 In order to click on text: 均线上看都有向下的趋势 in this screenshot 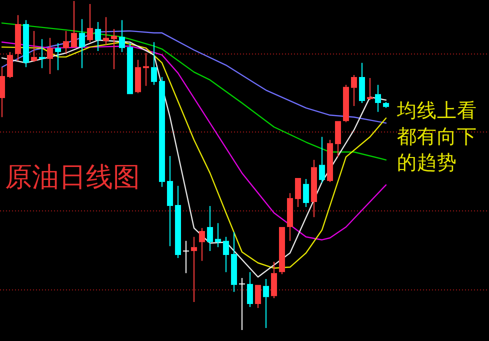, I will do `click(436, 136)`.